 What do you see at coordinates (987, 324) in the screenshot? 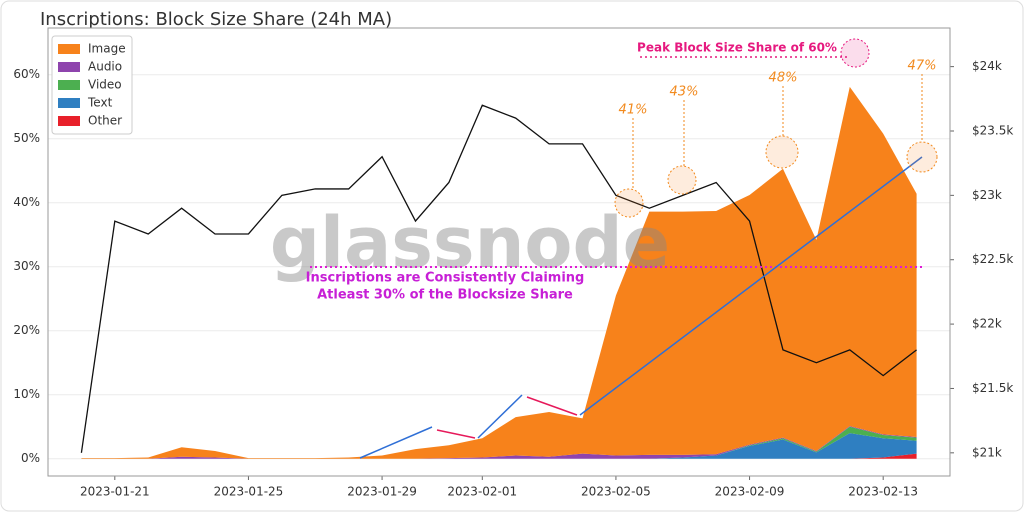
I see `y2-tick-label: $22k` at bounding box center [987, 324].